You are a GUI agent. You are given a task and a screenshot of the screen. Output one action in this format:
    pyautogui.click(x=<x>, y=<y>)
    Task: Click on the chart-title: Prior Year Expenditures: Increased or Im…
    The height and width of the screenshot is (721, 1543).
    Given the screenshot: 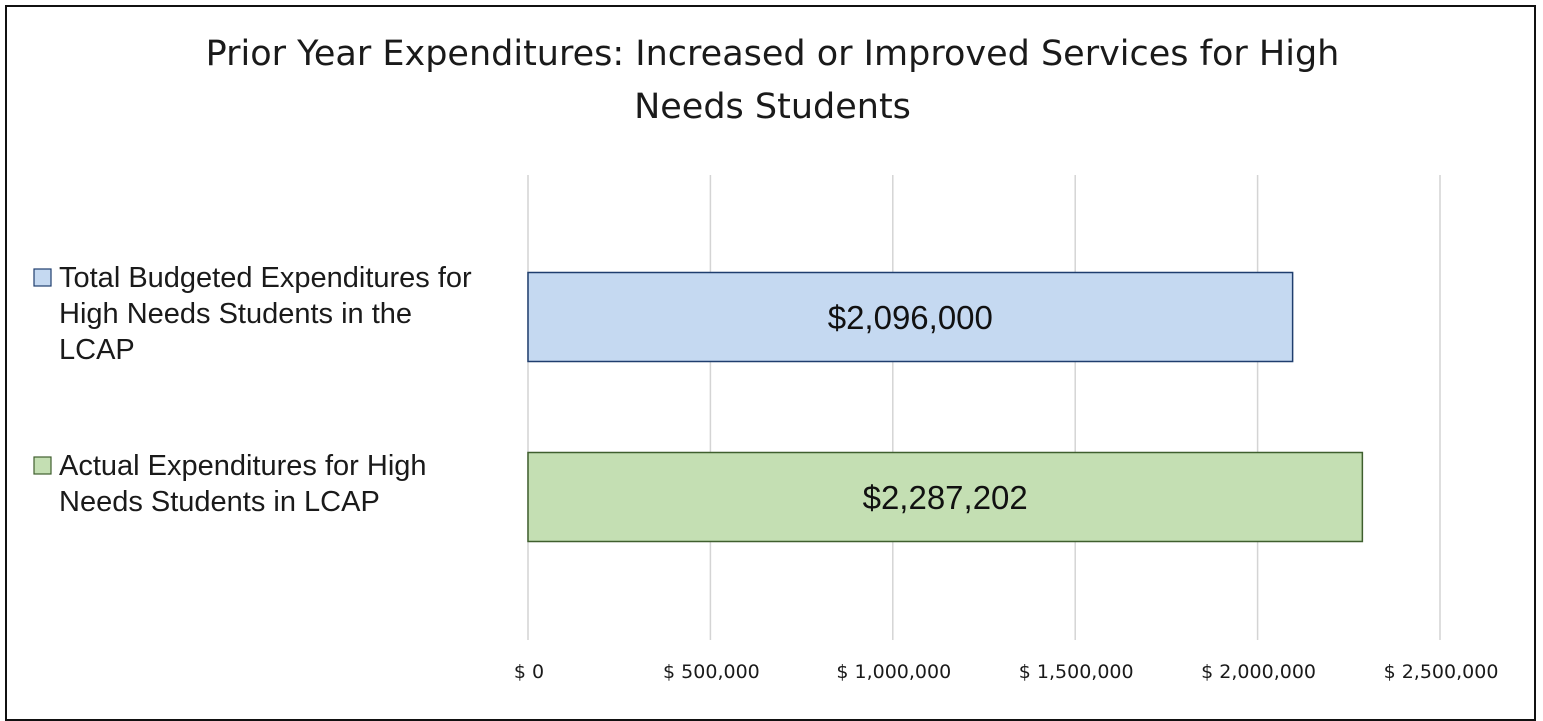 What is the action you would take?
    pyautogui.click(x=772, y=80)
    